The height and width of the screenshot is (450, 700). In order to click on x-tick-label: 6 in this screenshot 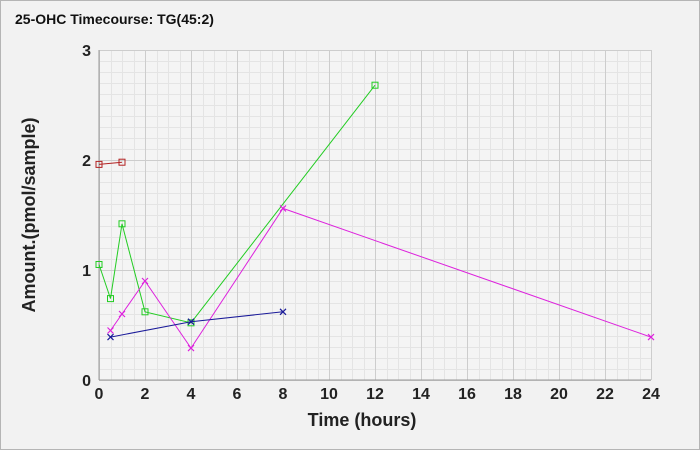, I will do `click(237, 394)`.